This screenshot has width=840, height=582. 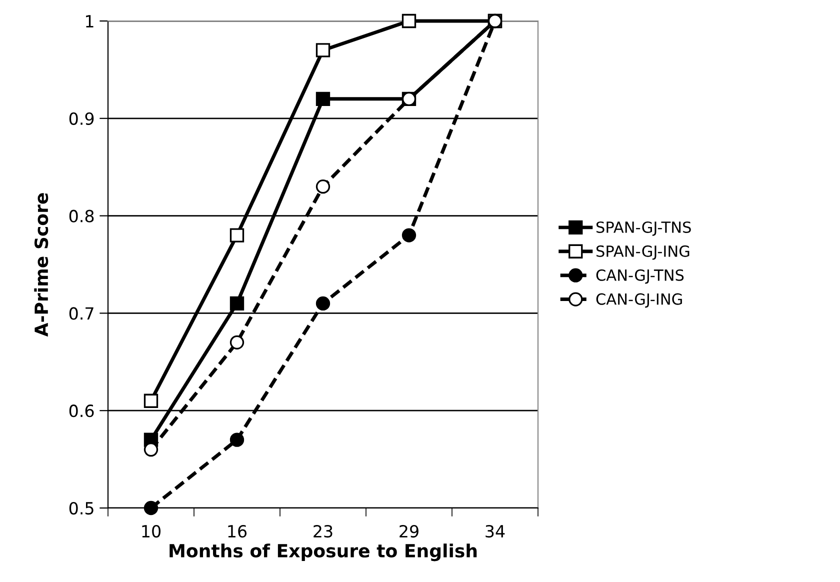 What do you see at coordinates (495, 531) in the screenshot?
I see `x-tick-label: 34` at bounding box center [495, 531].